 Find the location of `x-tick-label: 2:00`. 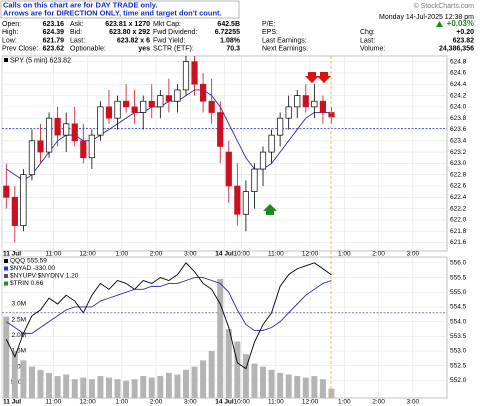

x-tick-label: 2:00 is located at coordinates (378, 254).